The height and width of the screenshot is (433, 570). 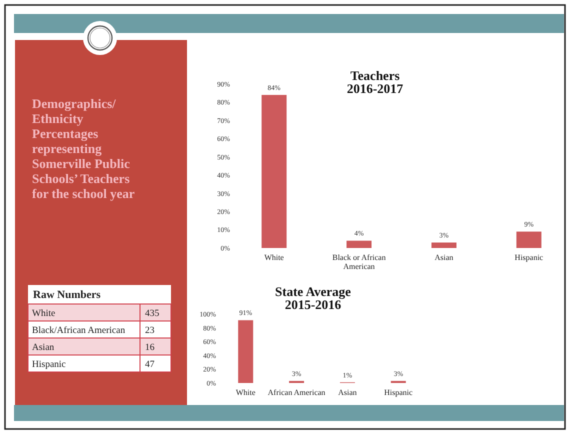 I want to click on chart-title: State Average, so click(x=313, y=291).